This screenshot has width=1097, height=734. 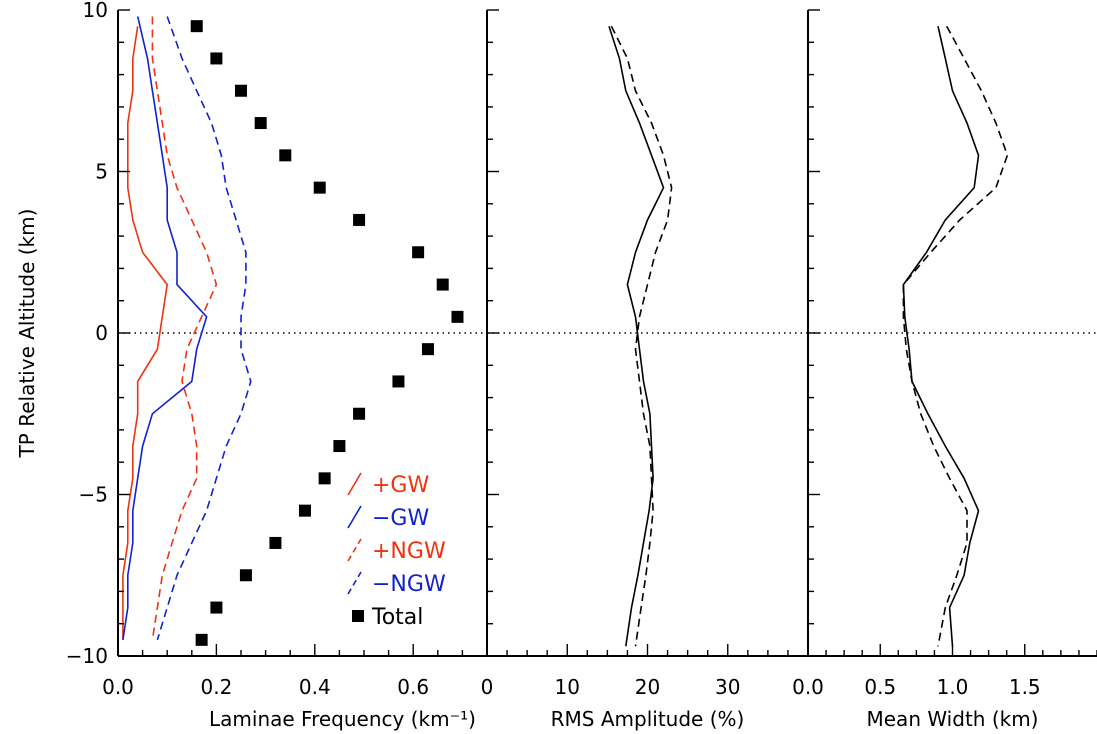 What do you see at coordinates (358, 616) in the screenshot?
I see `legend-total-marker` at bounding box center [358, 616].